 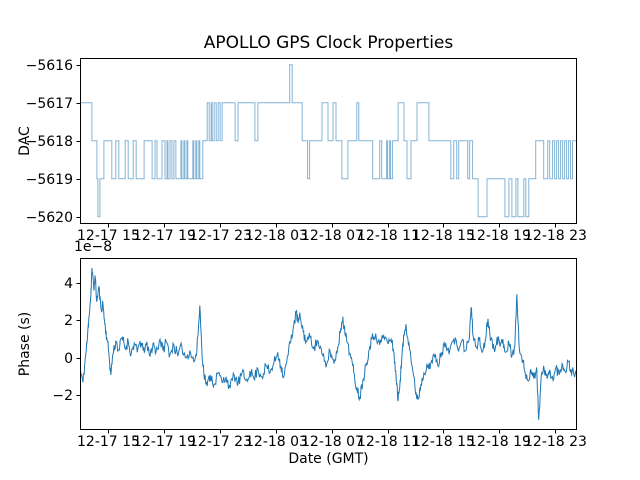 What do you see at coordinates (93, 247) in the screenshot?
I see `phase-offset-label: 1e−8` at bounding box center [93, 247].